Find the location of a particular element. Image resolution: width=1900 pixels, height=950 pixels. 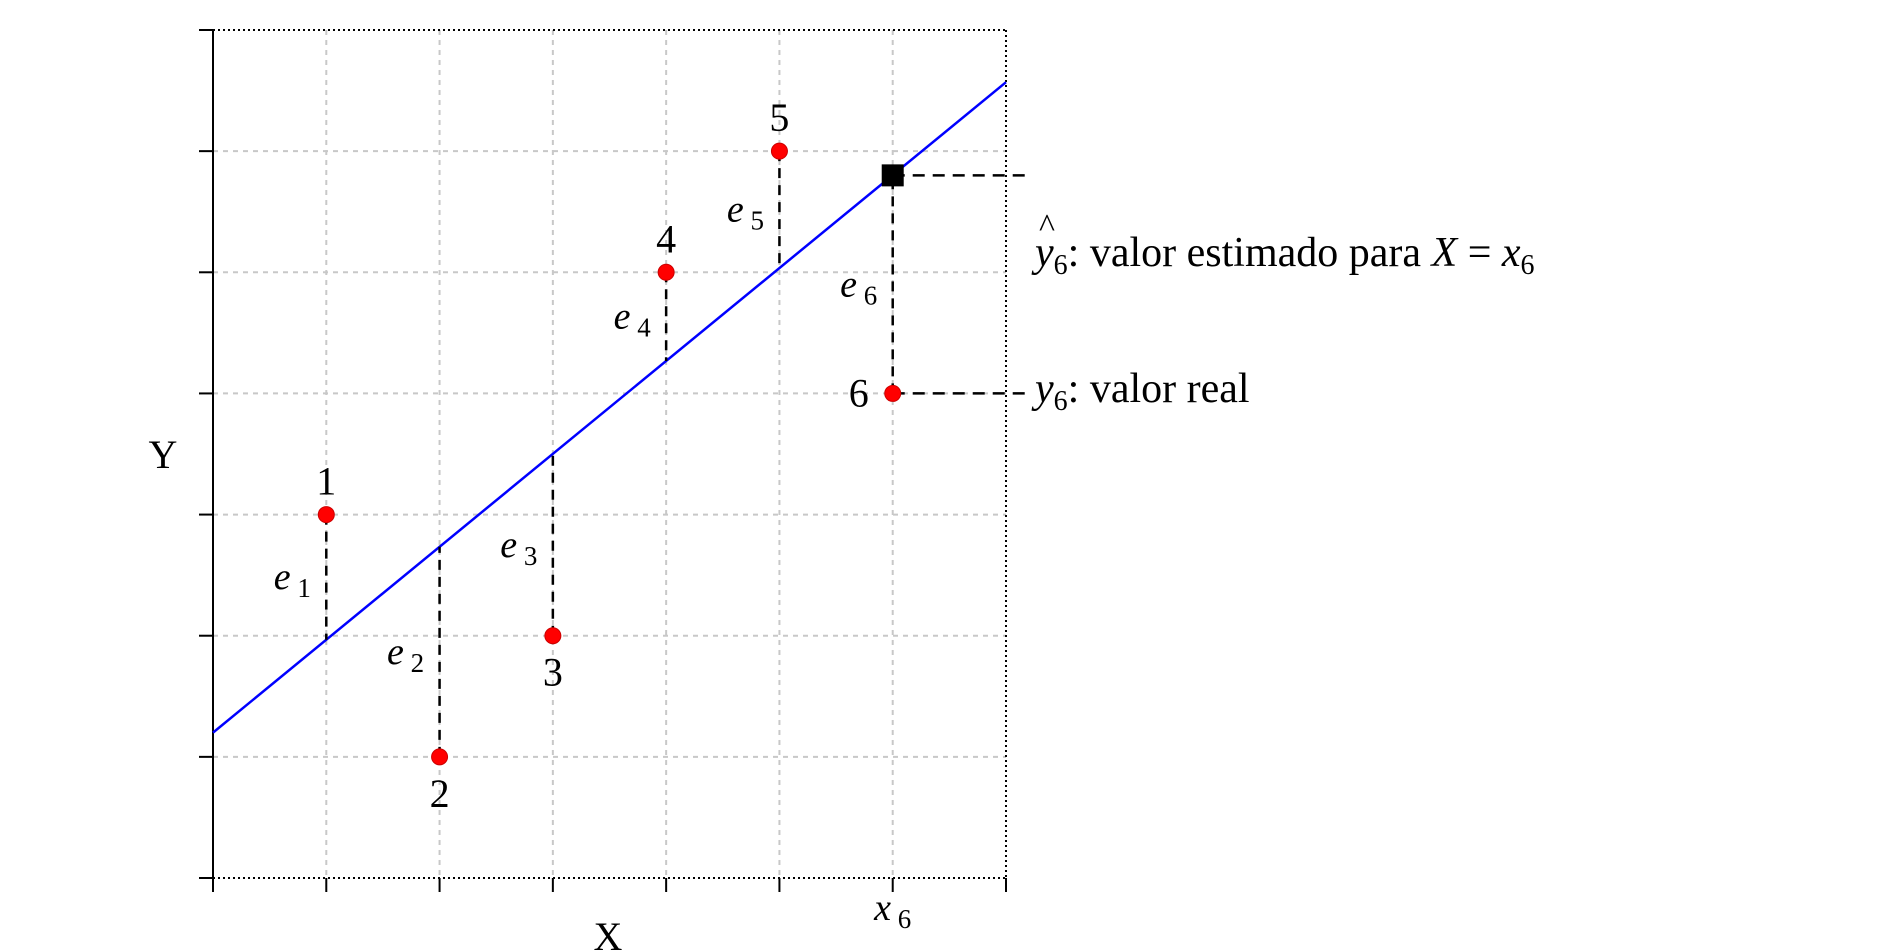

x-tick-label: x 6 is located at coordinates (892, 910).